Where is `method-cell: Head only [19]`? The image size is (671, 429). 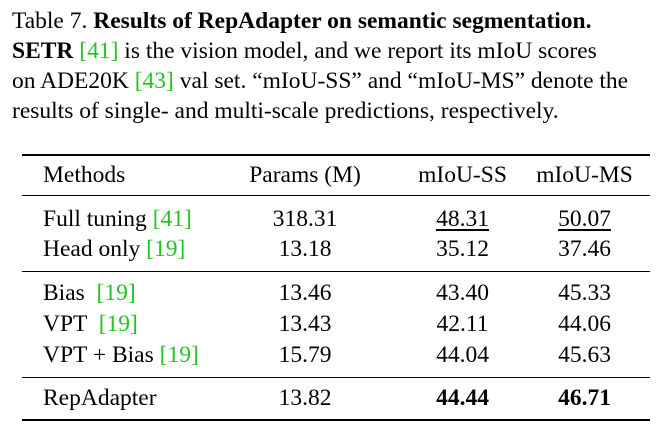
method-cell: Head only [19] is located at coordinates (114, 249).